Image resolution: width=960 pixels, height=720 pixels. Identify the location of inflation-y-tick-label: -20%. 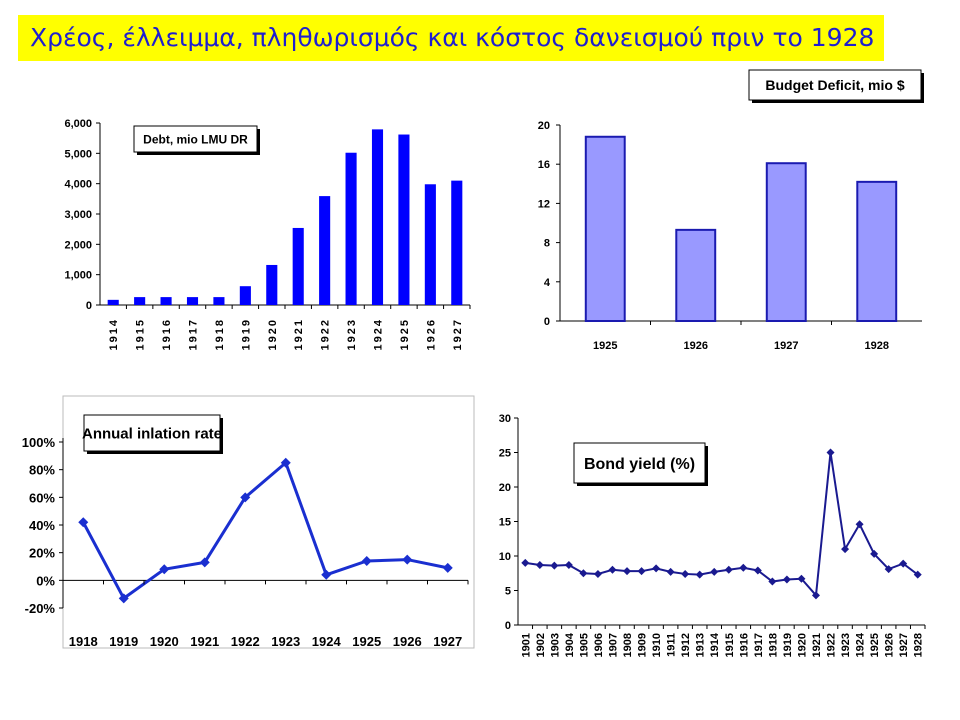
(40, 608).